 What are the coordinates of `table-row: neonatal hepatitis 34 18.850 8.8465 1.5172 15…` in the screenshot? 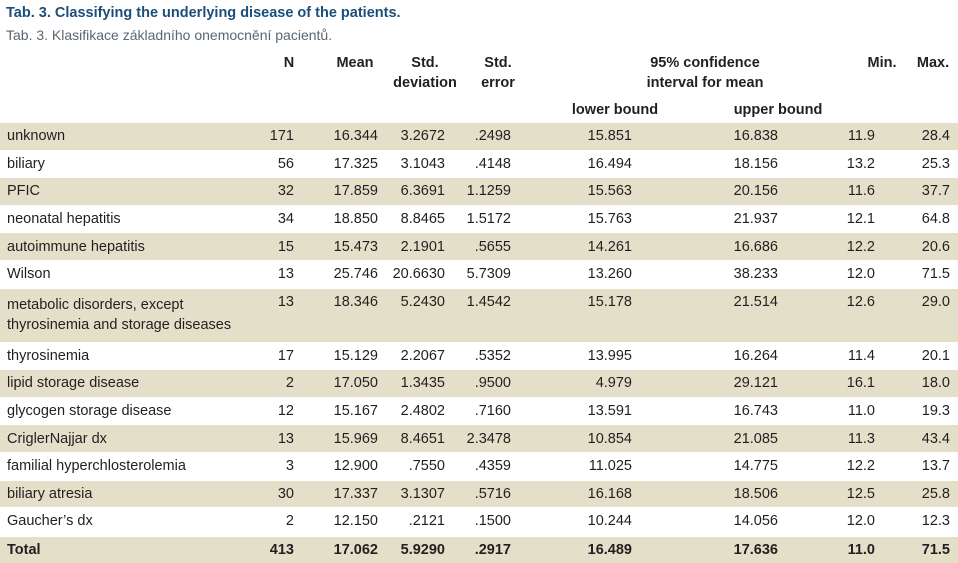 It's located at (479, 218).